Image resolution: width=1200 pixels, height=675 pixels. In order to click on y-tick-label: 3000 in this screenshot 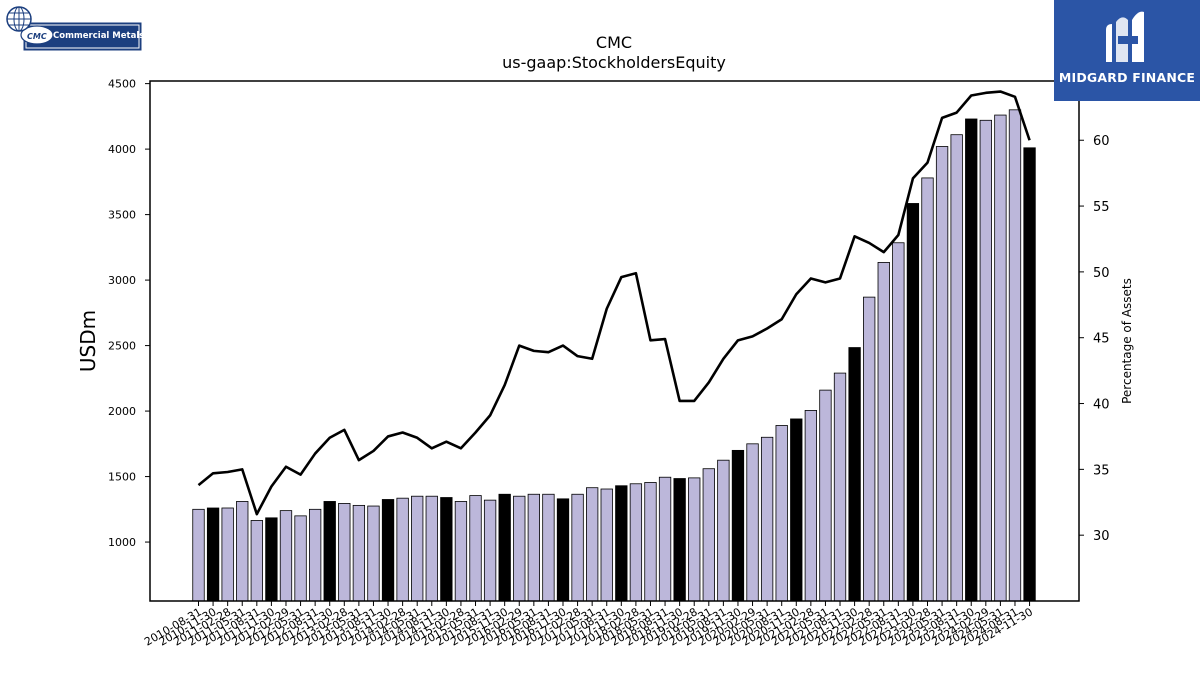, I will do `click(122, 280)`.